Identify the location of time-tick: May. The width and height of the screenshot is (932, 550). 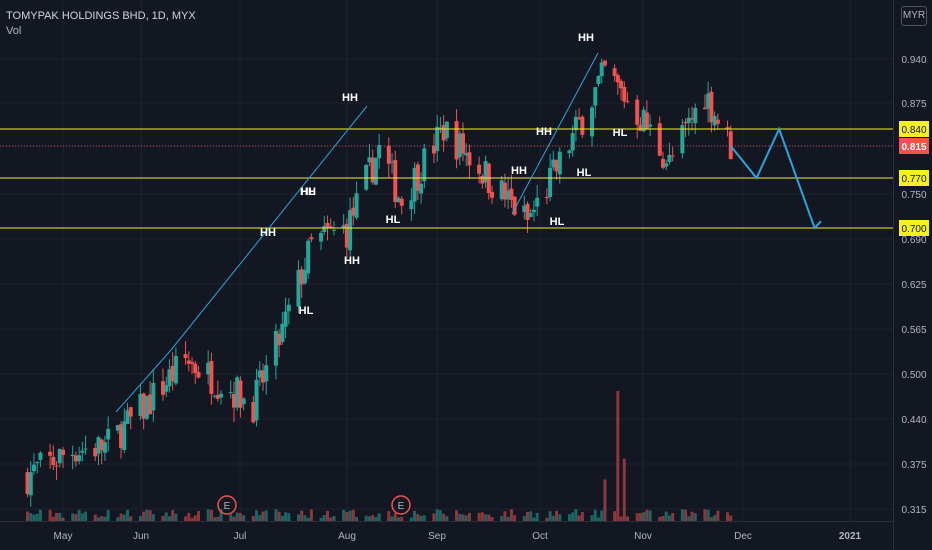
(63, 536).